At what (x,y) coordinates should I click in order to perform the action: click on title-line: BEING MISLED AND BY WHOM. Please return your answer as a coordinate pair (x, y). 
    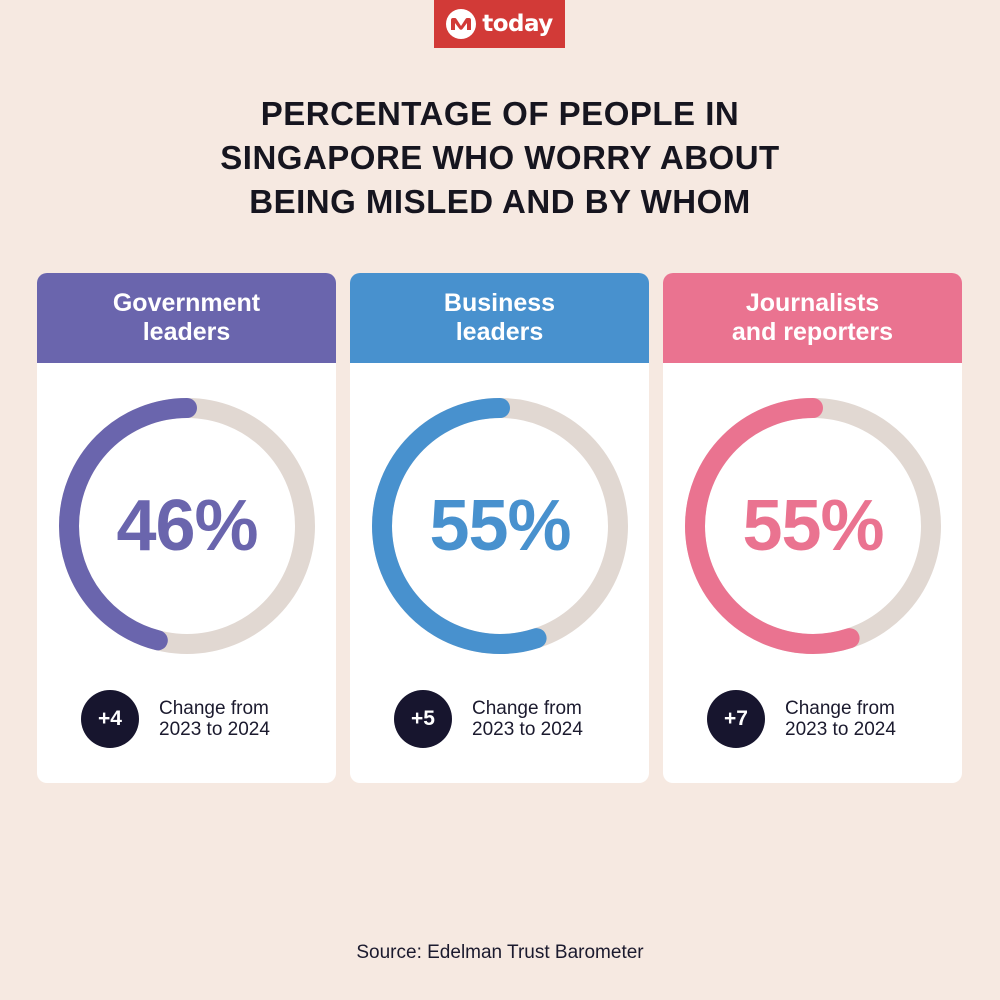
    Looking at the image, I should click on (500, 201).